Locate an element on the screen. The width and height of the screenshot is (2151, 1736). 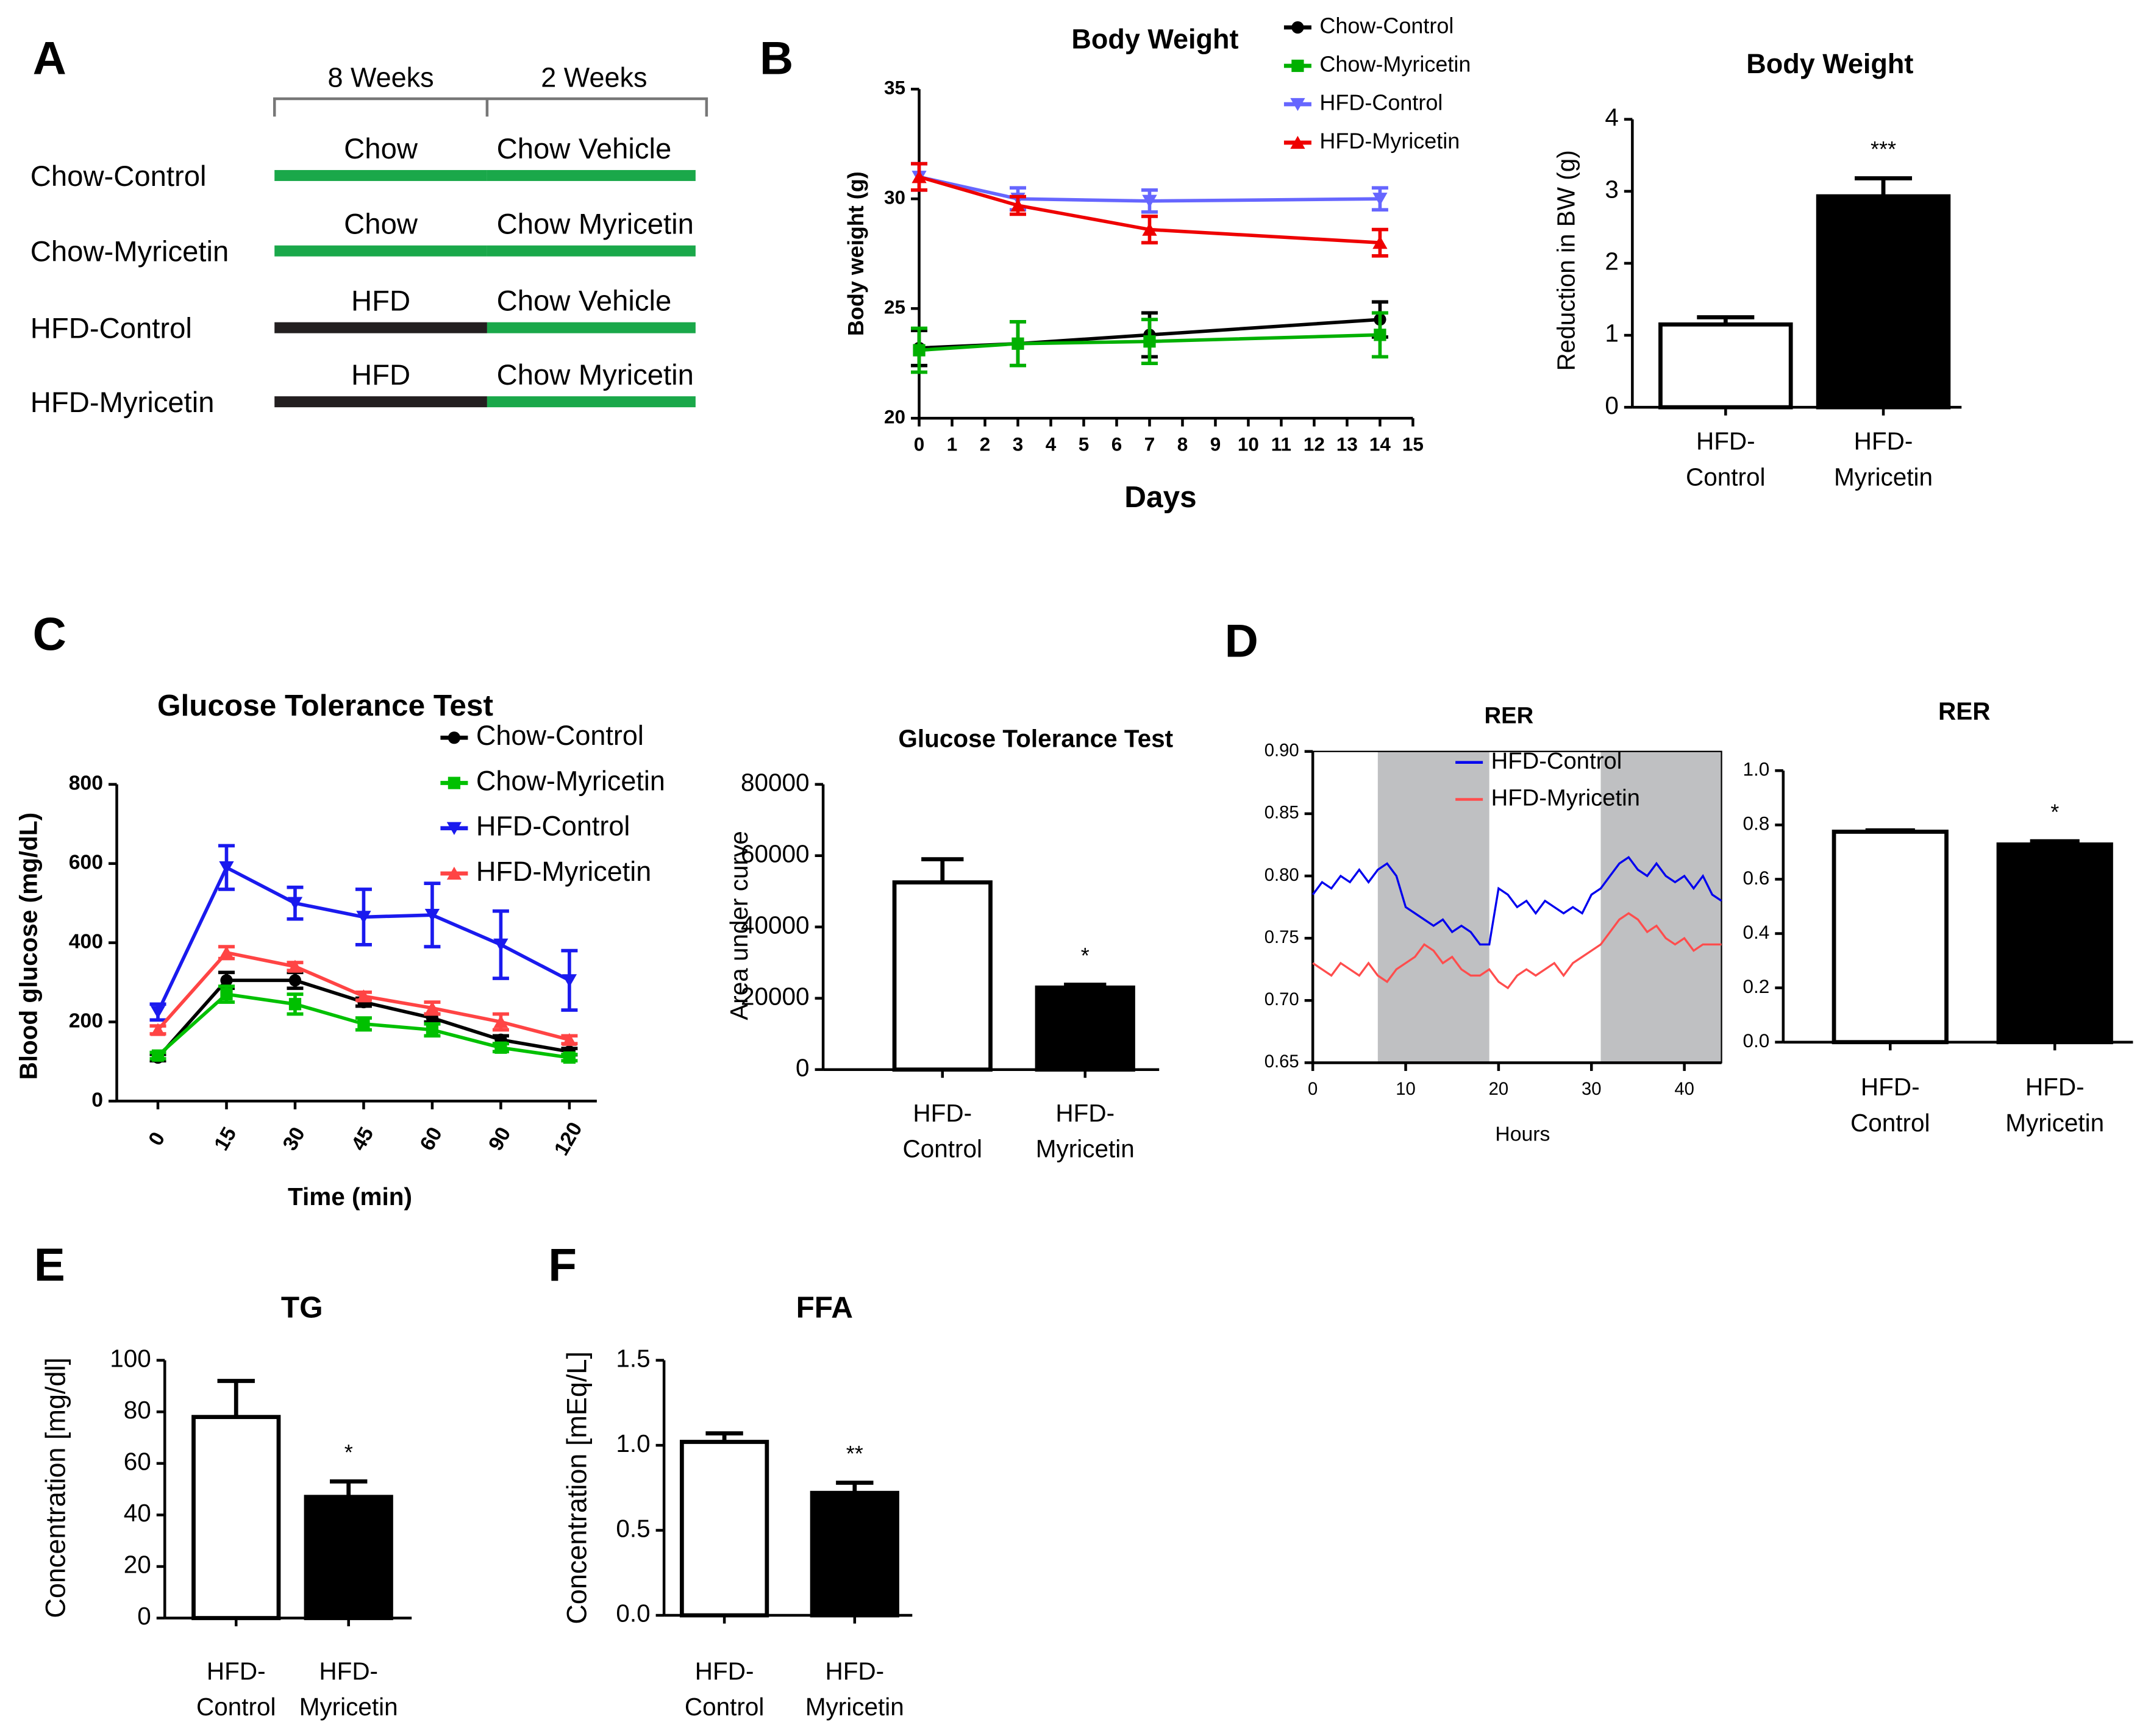
y-tick-label: 0.4 is located at coordinates (1757, 932).